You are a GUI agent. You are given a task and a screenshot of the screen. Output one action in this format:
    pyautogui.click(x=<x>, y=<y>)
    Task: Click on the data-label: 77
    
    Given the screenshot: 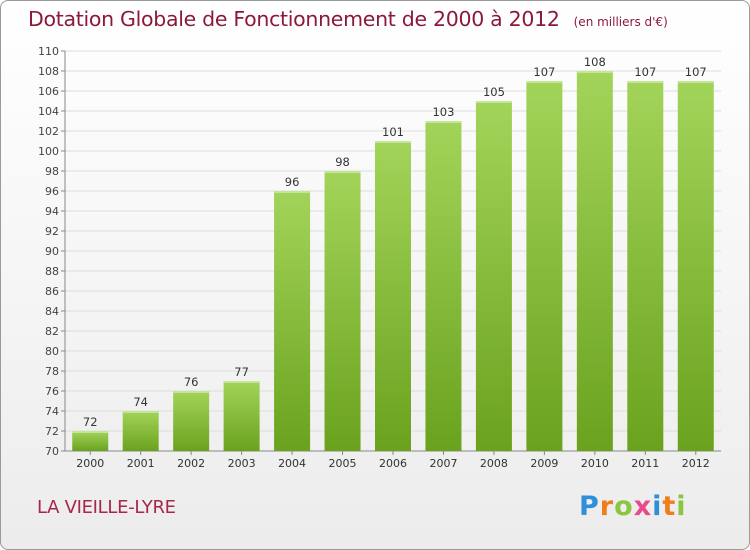 What is the action you would take?
    pyautogui.click(x=241, y=372)
    